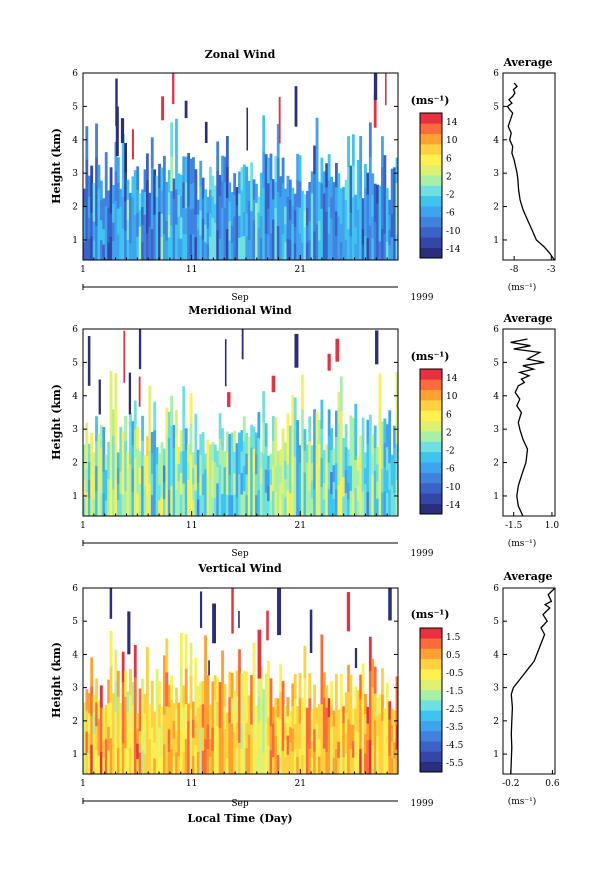  I want to click on vertical-average-y-tick-label: 6, so click(496, 589).